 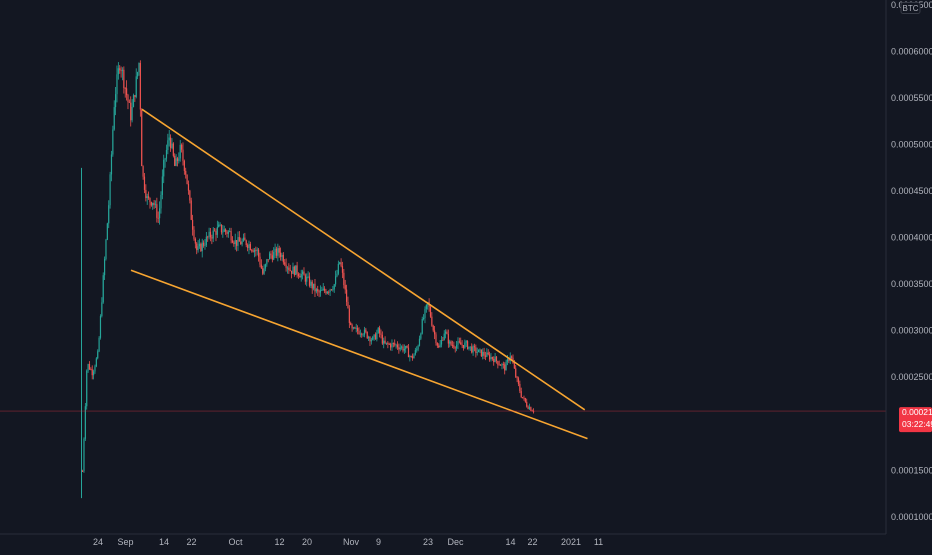 What do you see at coordinates (428, 542) in the screenshot?
I see `x-tick-label: 23` at bounding box center [428, 542].